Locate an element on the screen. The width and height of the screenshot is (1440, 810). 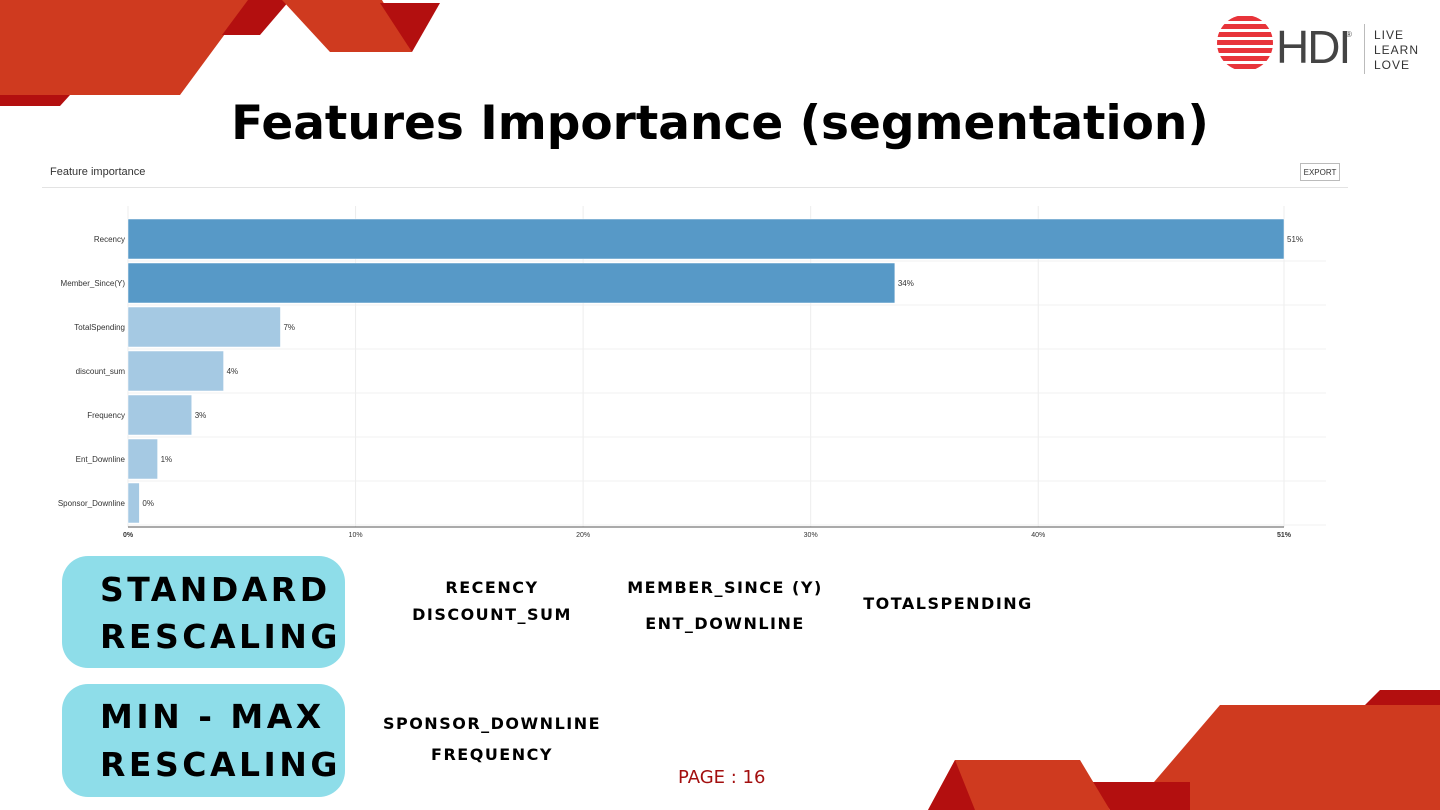
logo-tagline: LIVE LEARN LOVE is located at coordinates (1396, 50).